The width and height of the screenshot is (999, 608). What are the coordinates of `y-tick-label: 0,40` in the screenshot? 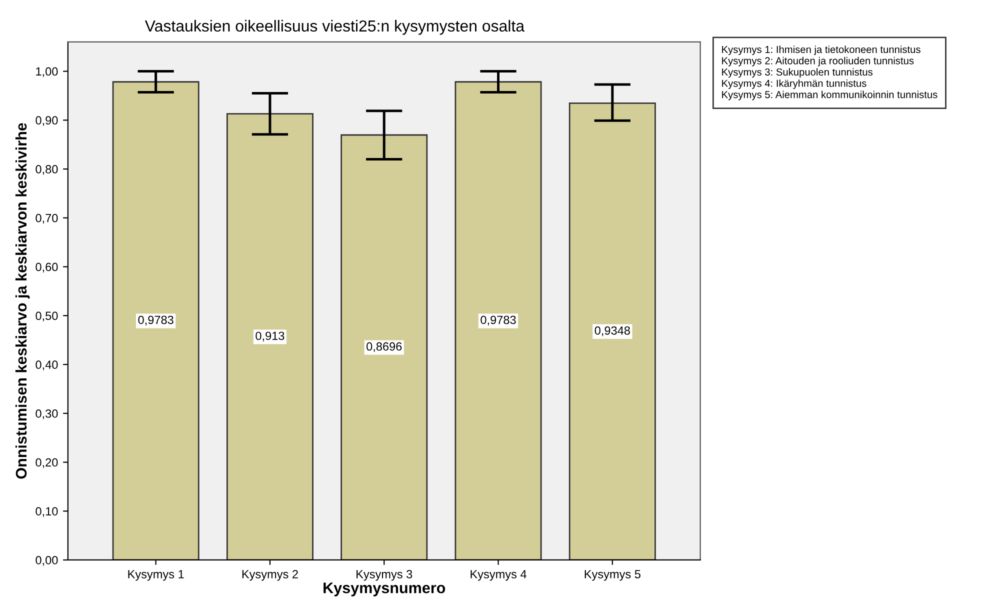 It's located at (47, 365).